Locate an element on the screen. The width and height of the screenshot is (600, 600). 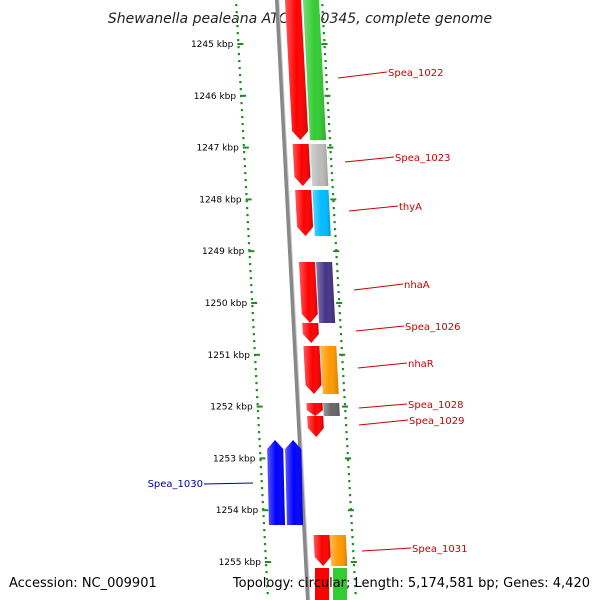
gene-arrow-nhaa-shade is located at coordinates (308, 292).